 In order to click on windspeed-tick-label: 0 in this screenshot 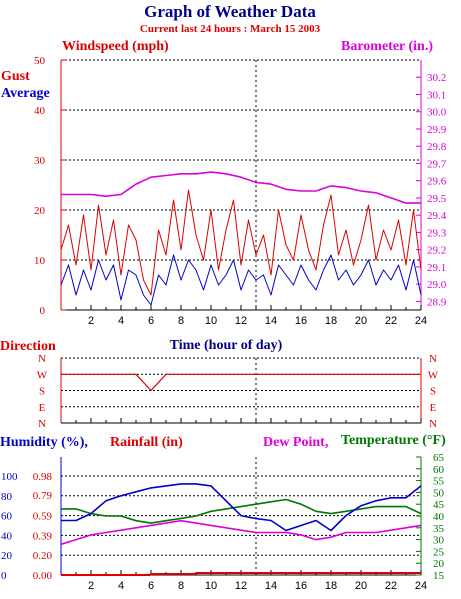, I will do `click(43, 311)`.